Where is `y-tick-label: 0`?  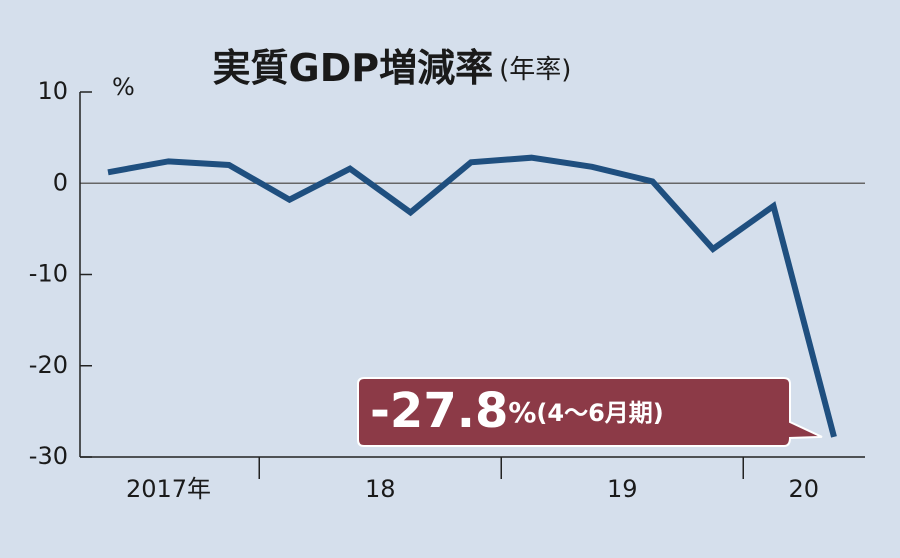 y-tick-label: 0 is located at coordinates (60, 182).